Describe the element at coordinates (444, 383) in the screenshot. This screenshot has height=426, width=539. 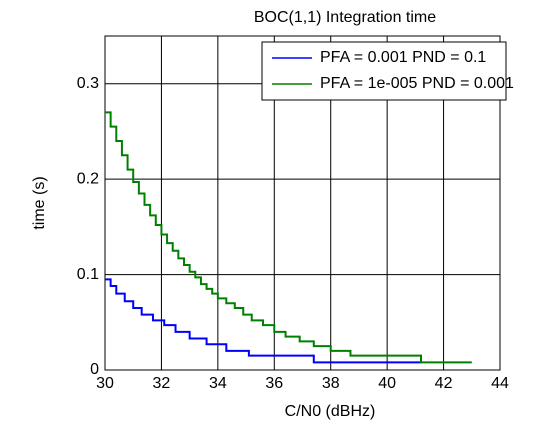
I see `x-tick-label: 42` at that location.